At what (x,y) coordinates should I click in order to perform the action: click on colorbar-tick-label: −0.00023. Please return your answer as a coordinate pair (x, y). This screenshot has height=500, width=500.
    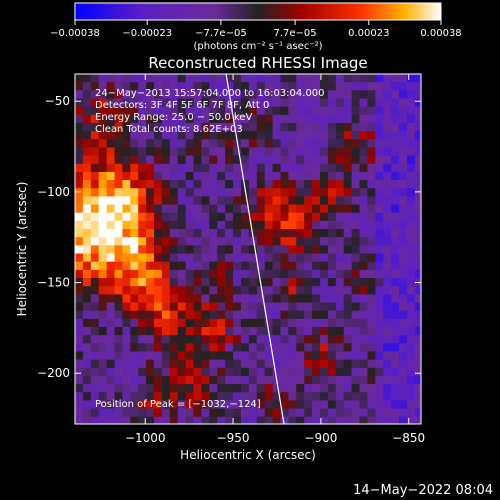
    Looking at the image, I should click on (147, 33).